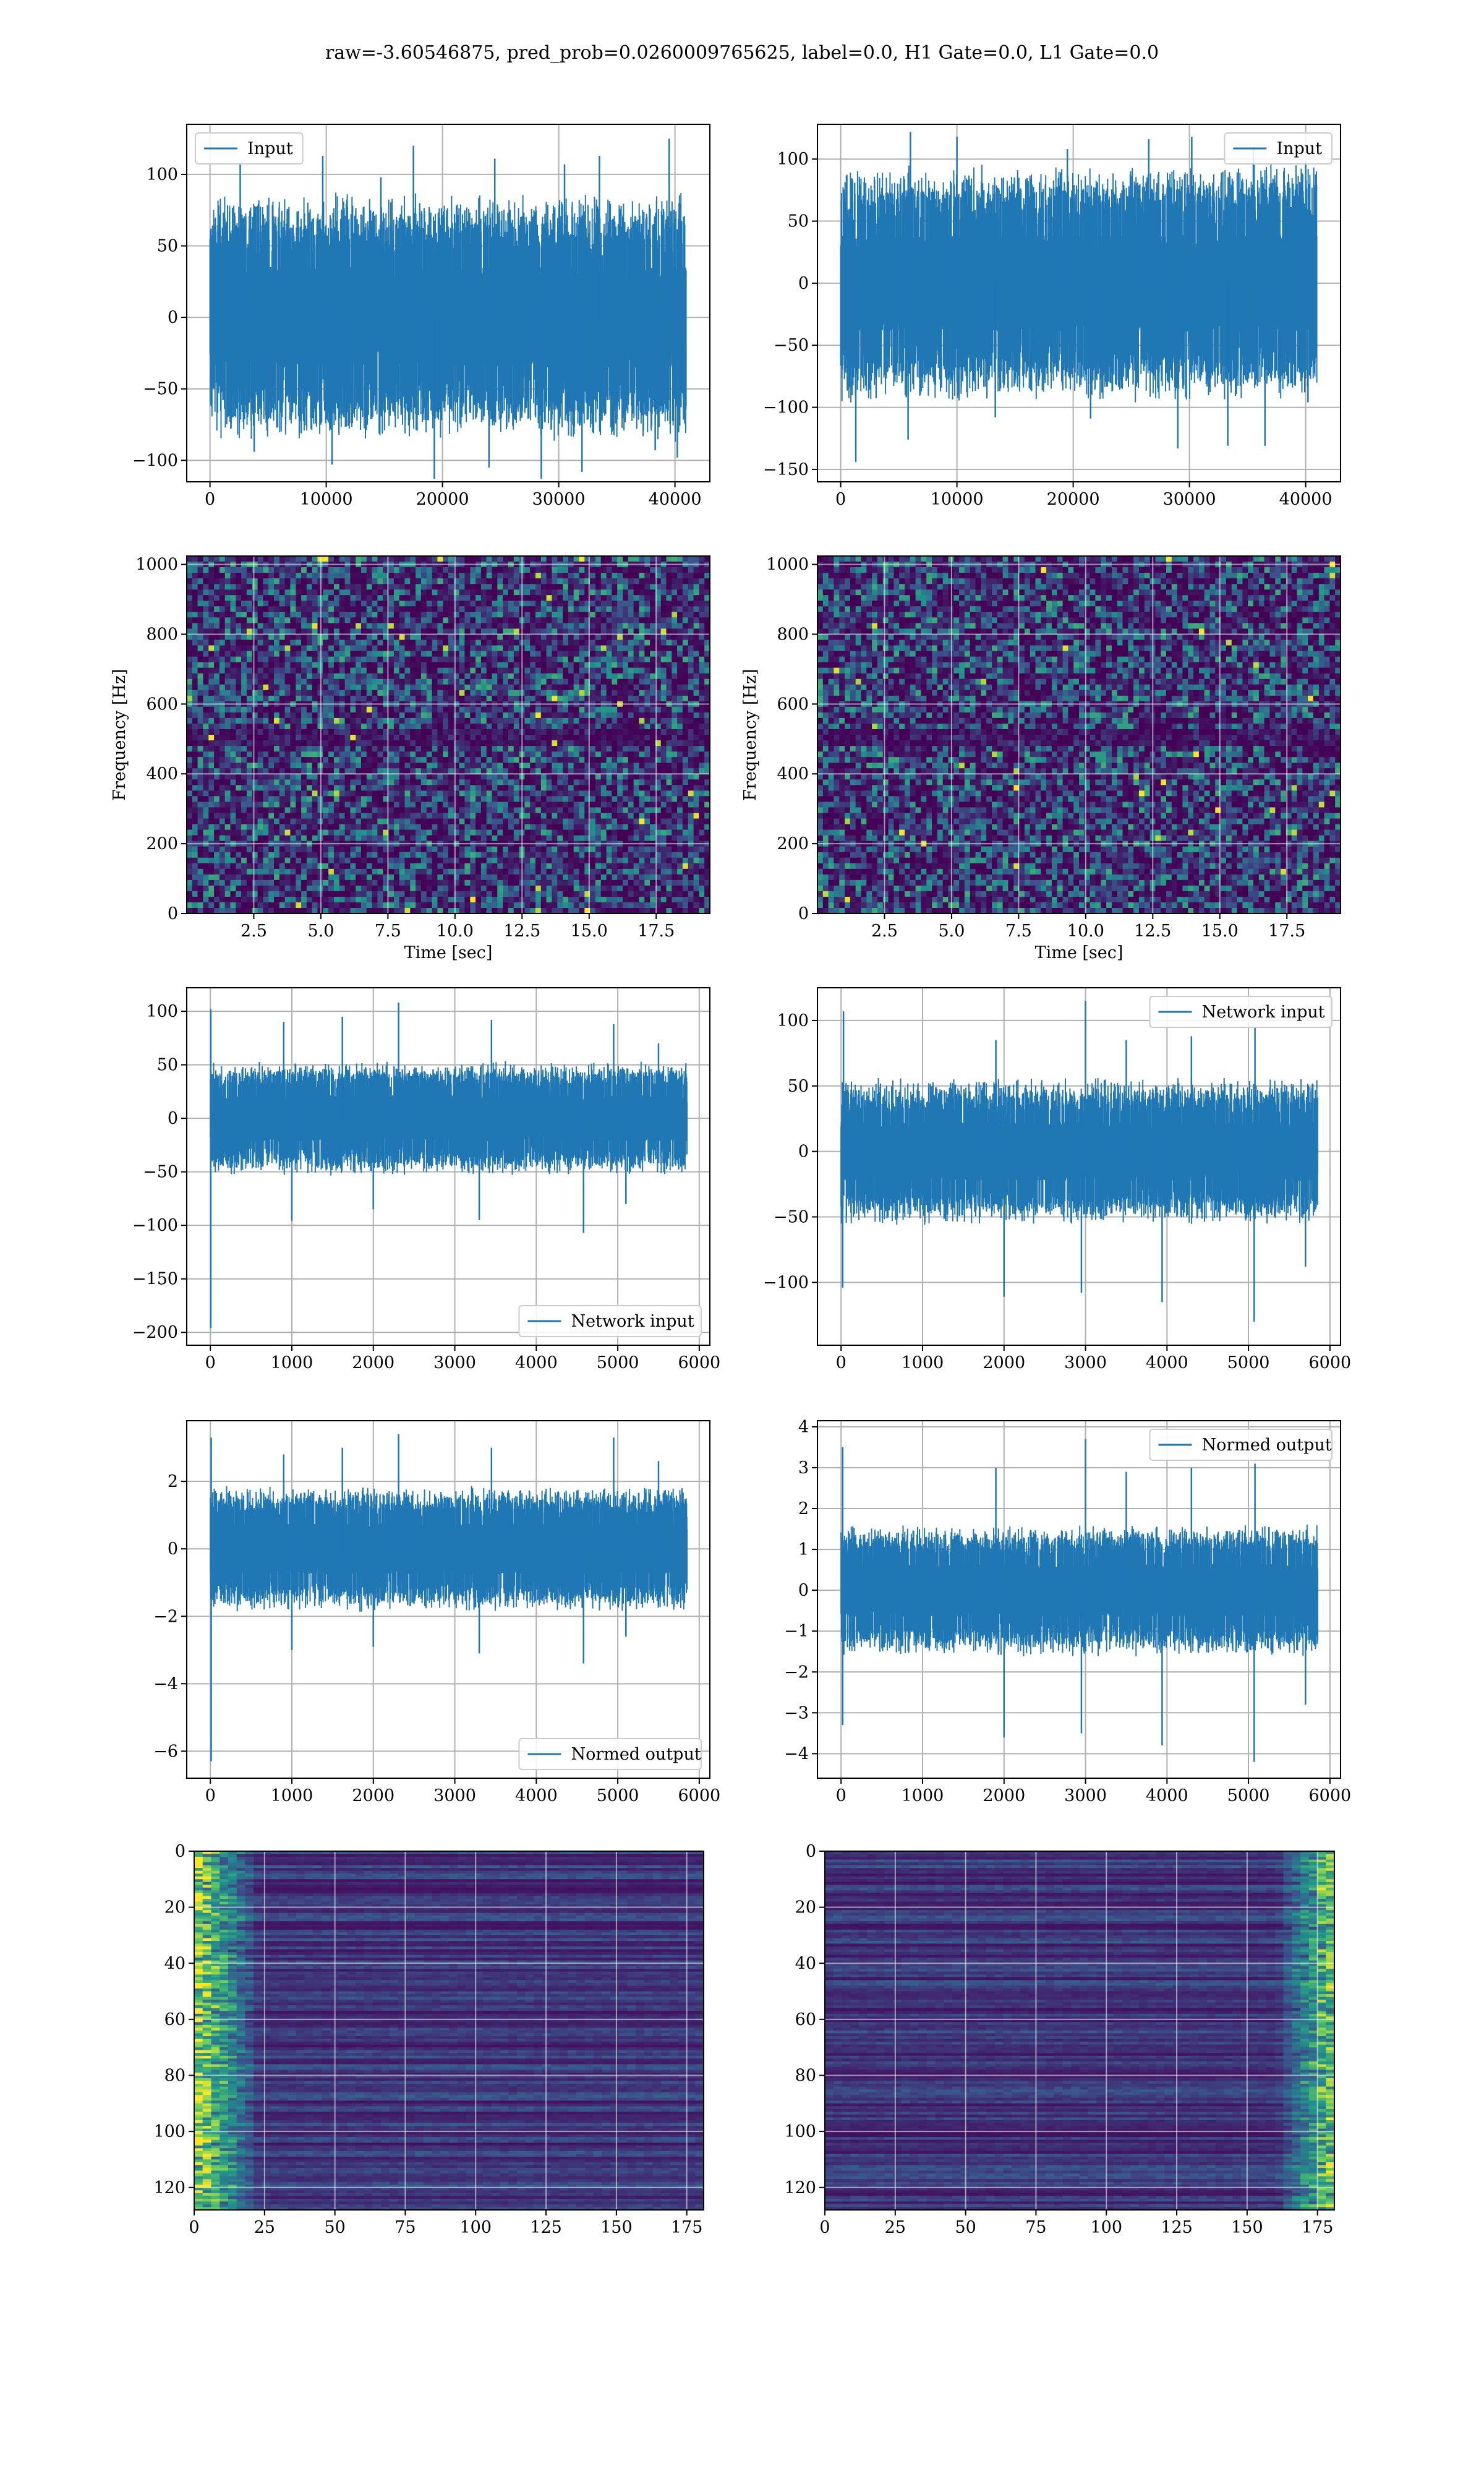  I want to click on y-tick-label: 60, so click(805, 2019).